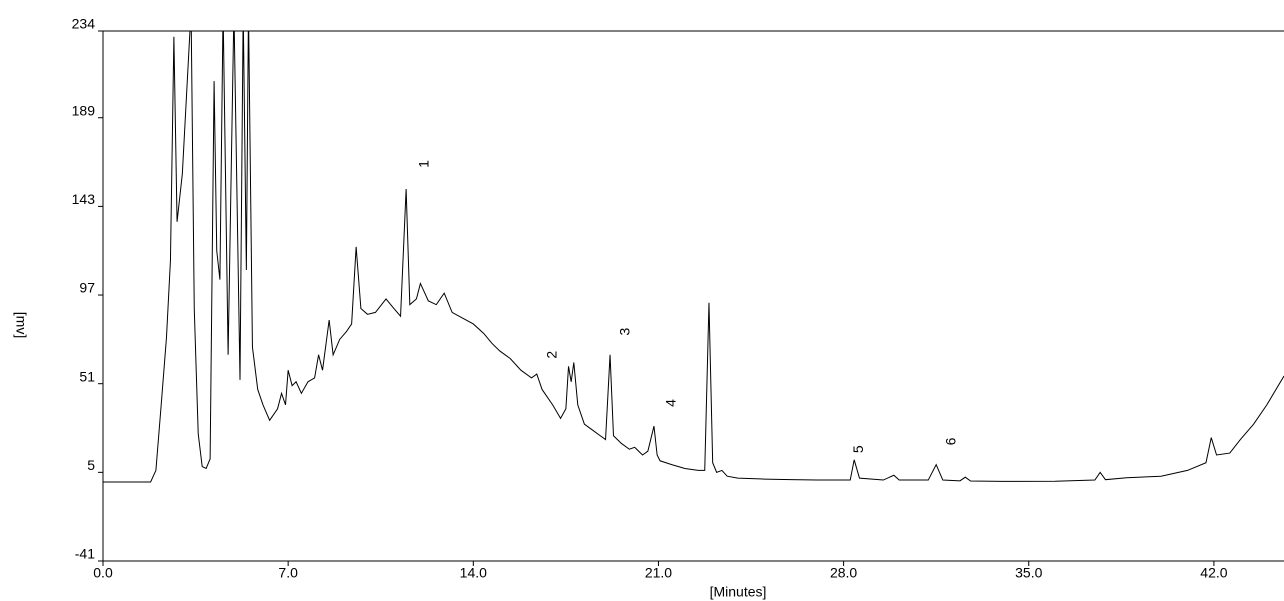  Describe the element at coordinates (843, 573) in the screenshot. I see `x-tick-label: 28.0` at that location.